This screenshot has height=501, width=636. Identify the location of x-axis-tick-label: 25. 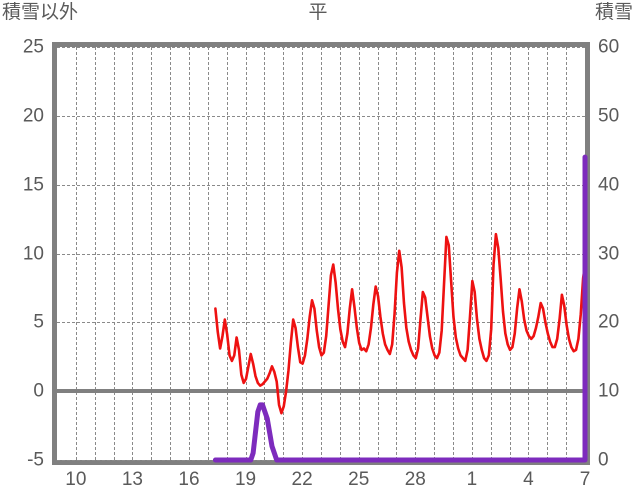
(359, 479).